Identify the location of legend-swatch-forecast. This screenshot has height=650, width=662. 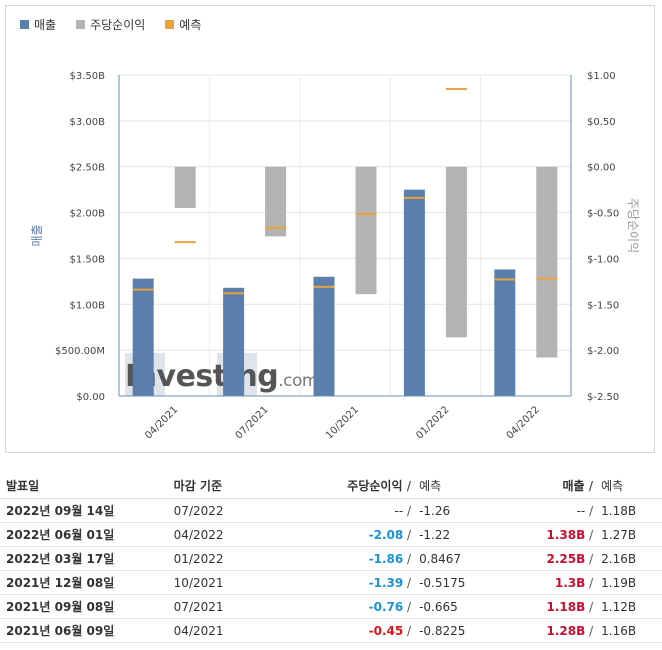
(170, 24).